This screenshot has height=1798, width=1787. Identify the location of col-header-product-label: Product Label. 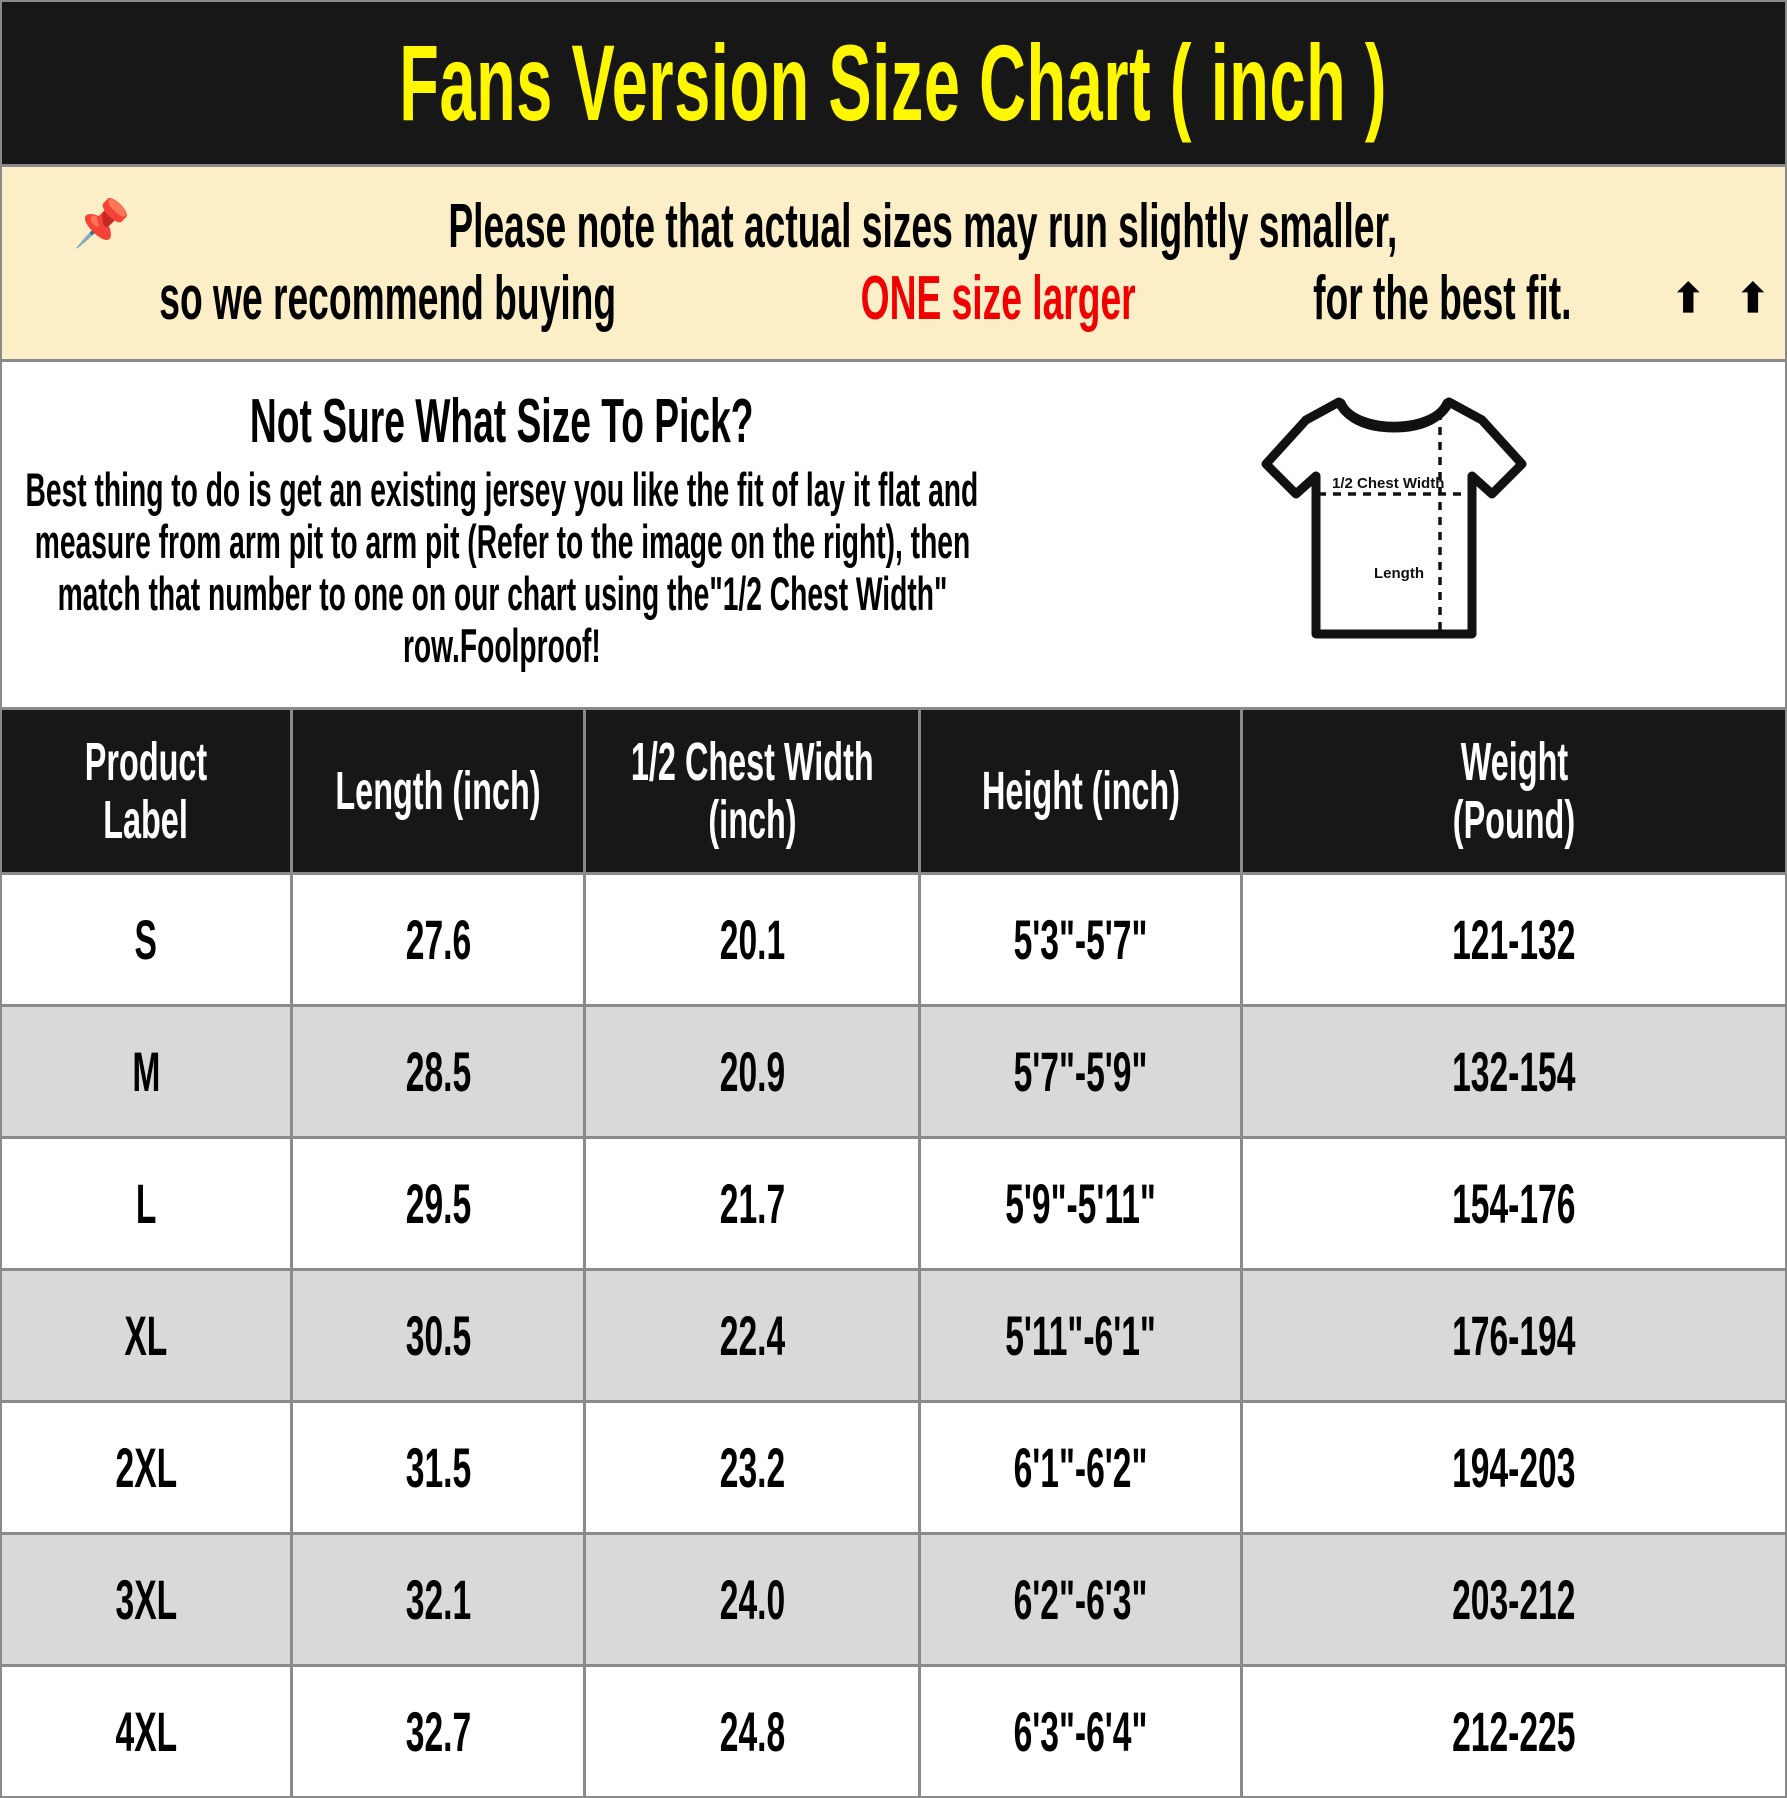
(146, 791).